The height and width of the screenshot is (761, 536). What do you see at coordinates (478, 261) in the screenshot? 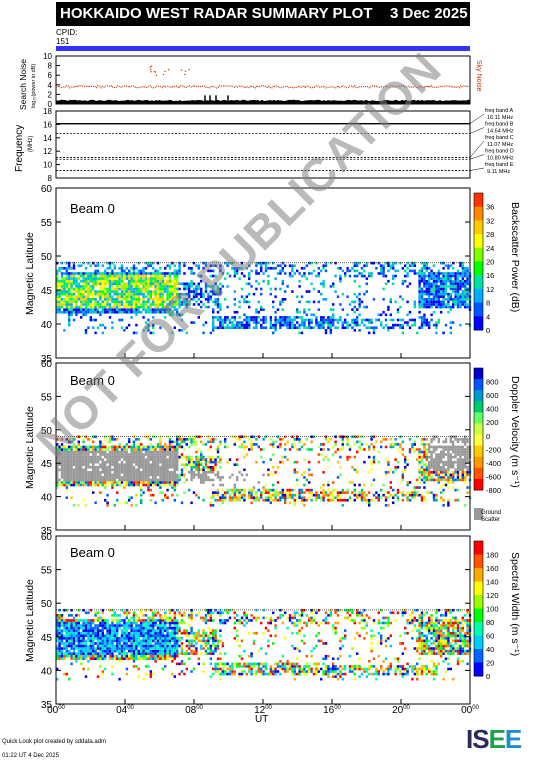
I see `colorbar-frame` at bounding box center [478, 261].